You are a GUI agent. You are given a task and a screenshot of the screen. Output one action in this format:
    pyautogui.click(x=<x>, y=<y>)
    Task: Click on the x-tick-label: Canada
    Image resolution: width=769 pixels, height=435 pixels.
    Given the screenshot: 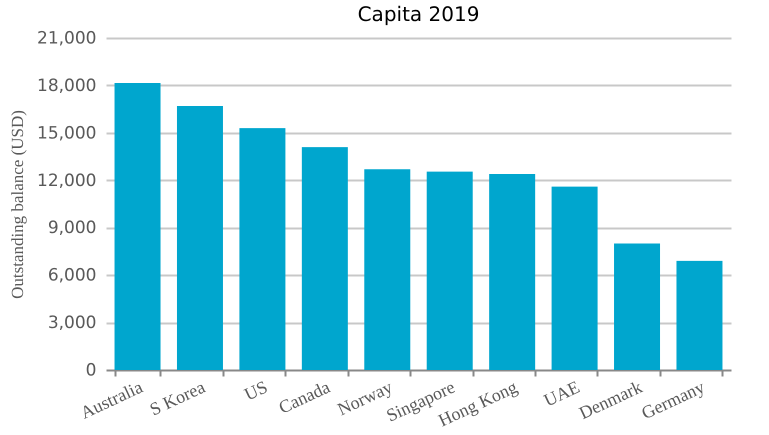 What is the action you would take?
    pyautogui.click(x=304, y=397)
    